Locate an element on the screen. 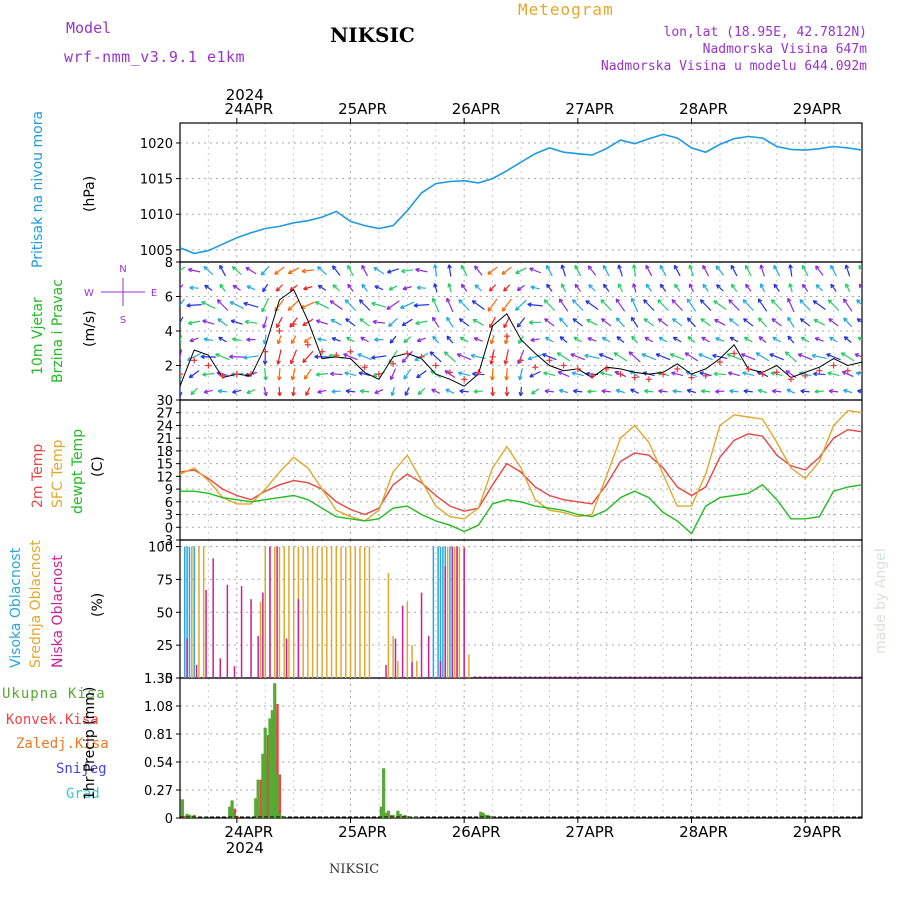  y-tick-label: 0.27 is located at coordinates (158, 791).